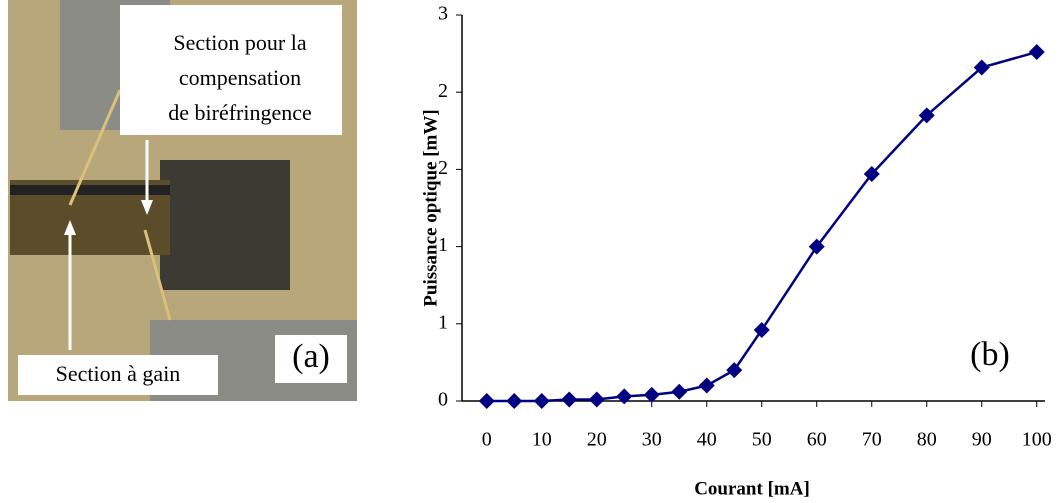 This screenshot has width=1061, height=503. What do you see at coordinates (762, 440) in the screenshot?
I see `x-tick-label: 50` at bounding box center [762, 440].